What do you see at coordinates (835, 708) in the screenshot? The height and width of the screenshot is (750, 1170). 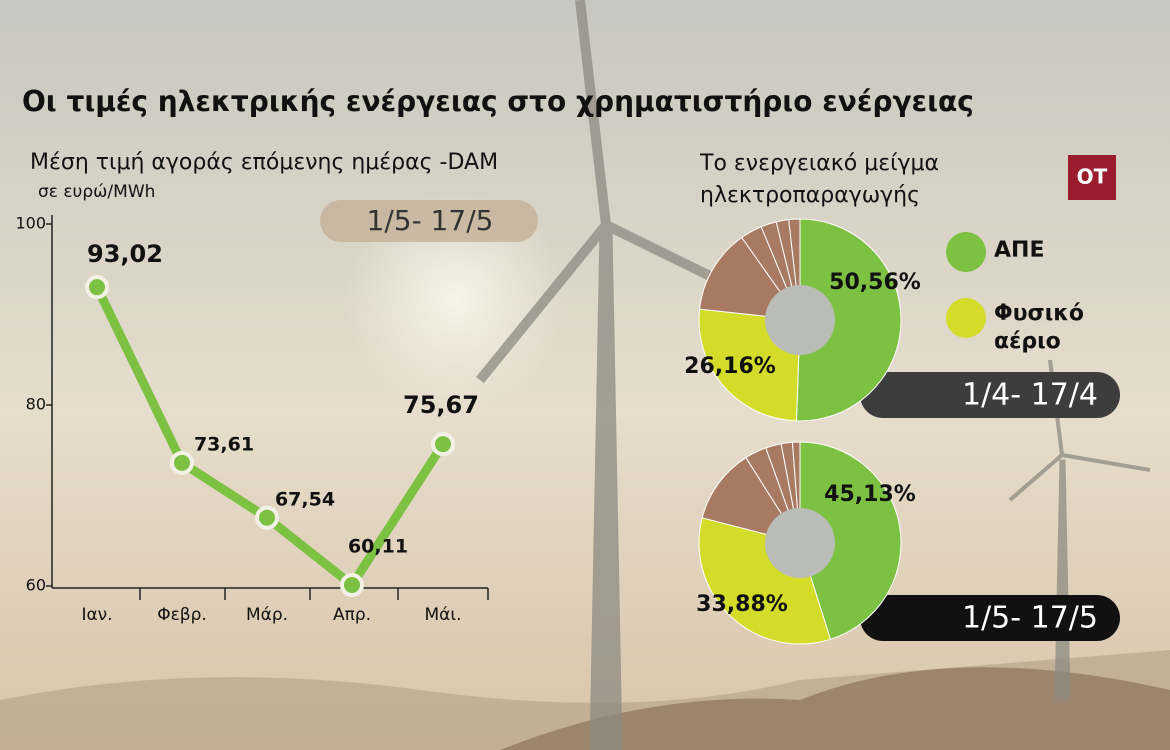 I see `hills-front` at bounding box center [835, 708].